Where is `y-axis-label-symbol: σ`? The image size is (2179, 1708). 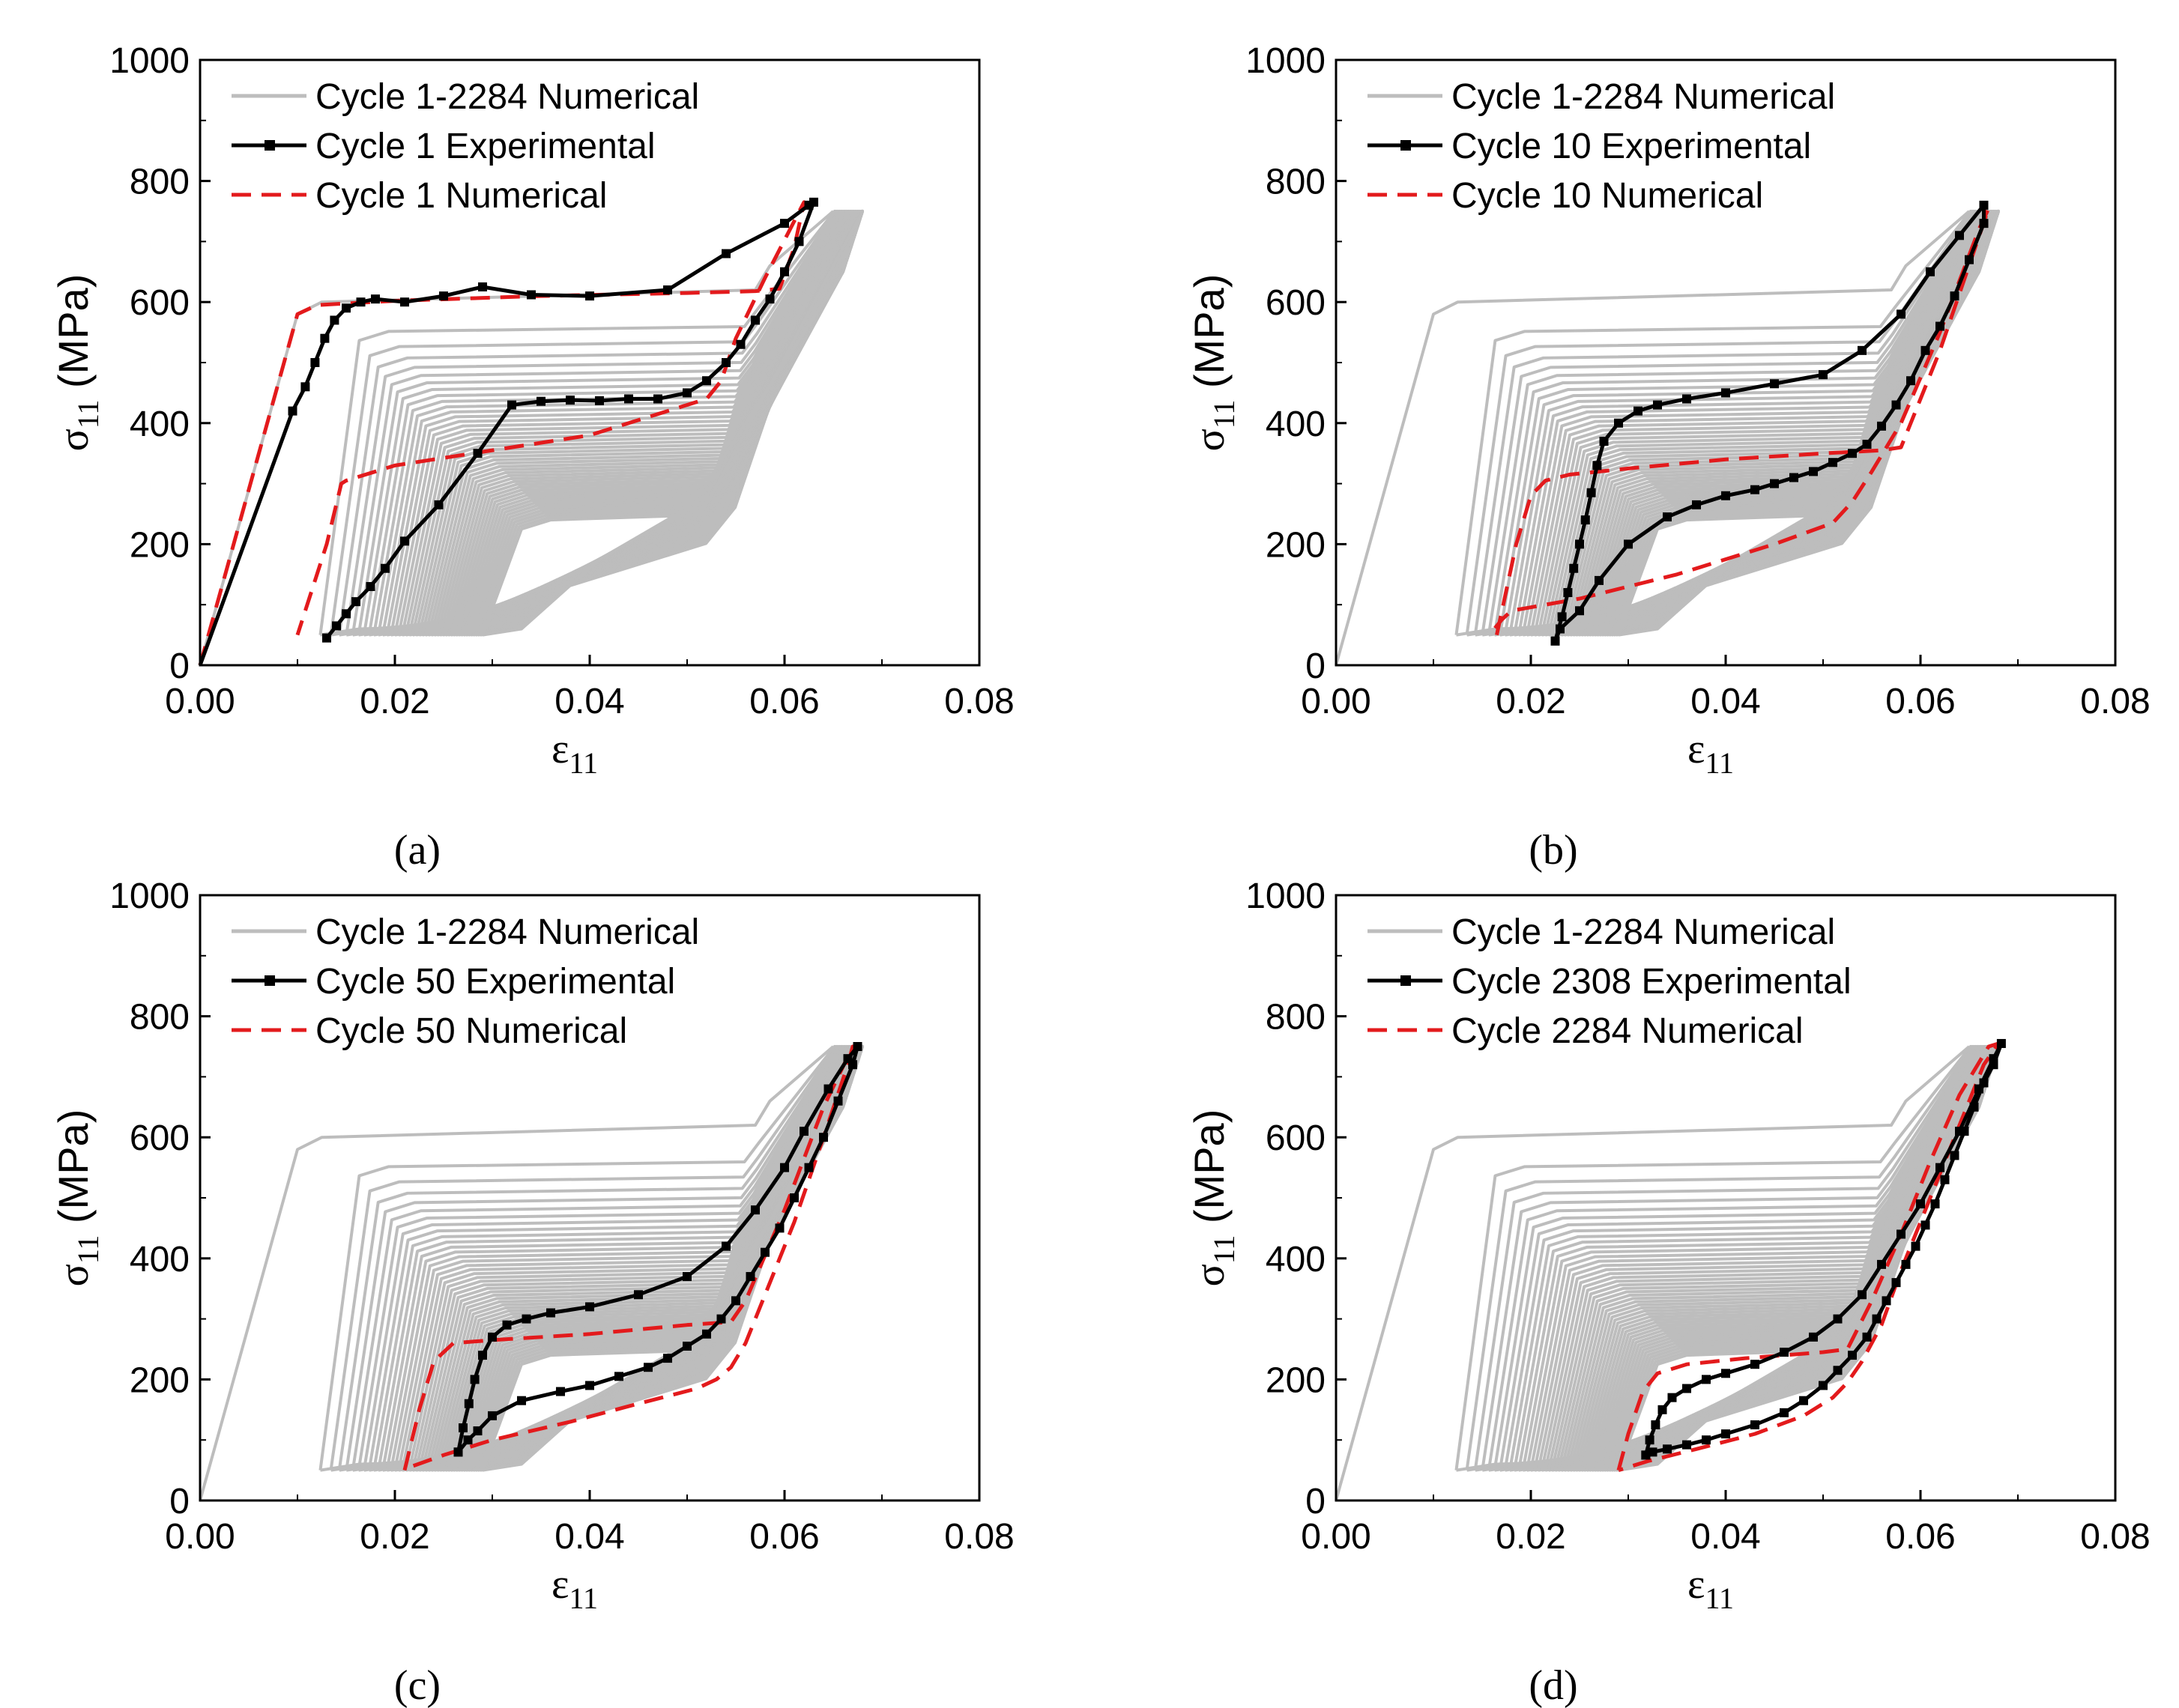 y-axis-label-symbol: σ is located at coordinates (74, 1275).